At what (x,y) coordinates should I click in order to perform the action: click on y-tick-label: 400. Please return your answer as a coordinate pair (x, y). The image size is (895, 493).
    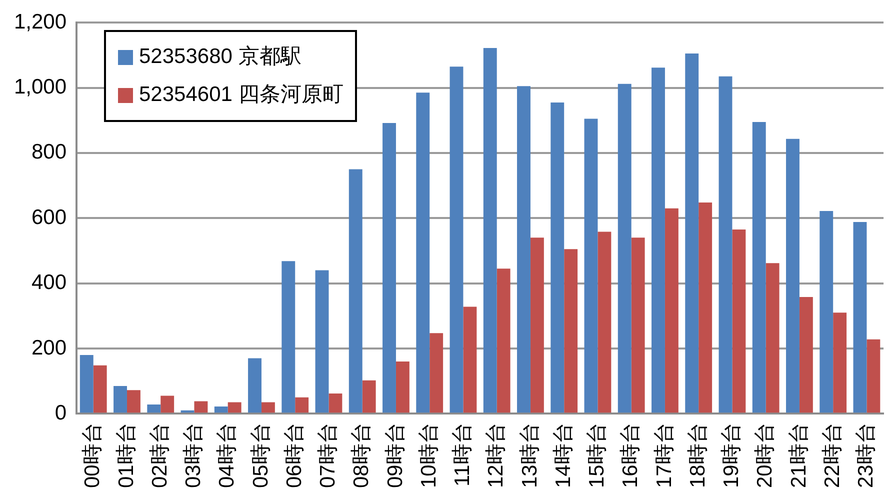
    Looking at the image, I should click on (49, 282).